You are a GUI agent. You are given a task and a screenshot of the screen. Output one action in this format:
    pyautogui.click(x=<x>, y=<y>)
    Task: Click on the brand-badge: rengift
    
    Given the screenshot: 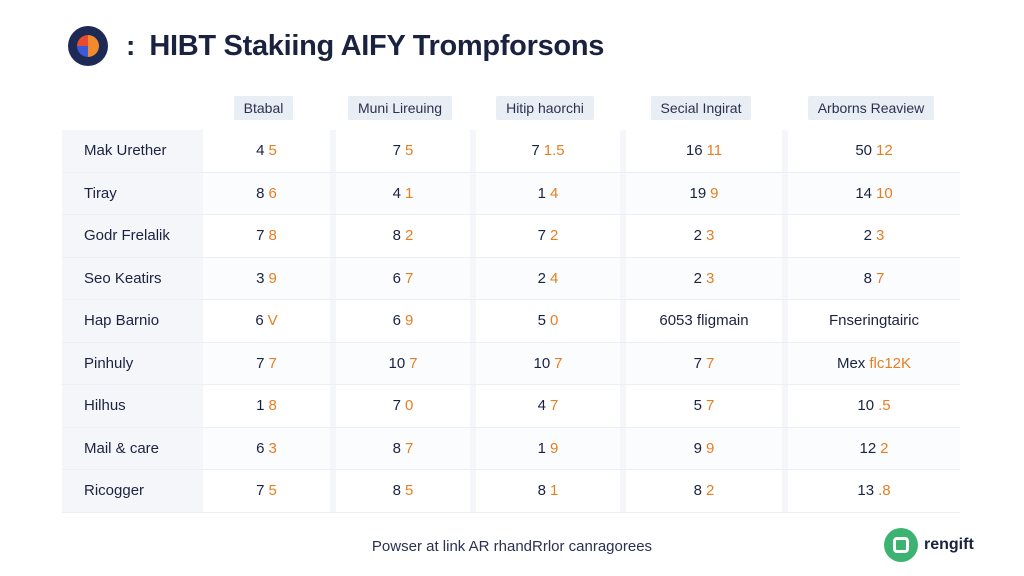 What is the action you would take?
    pyautogui.click(x=929, y=545)
    